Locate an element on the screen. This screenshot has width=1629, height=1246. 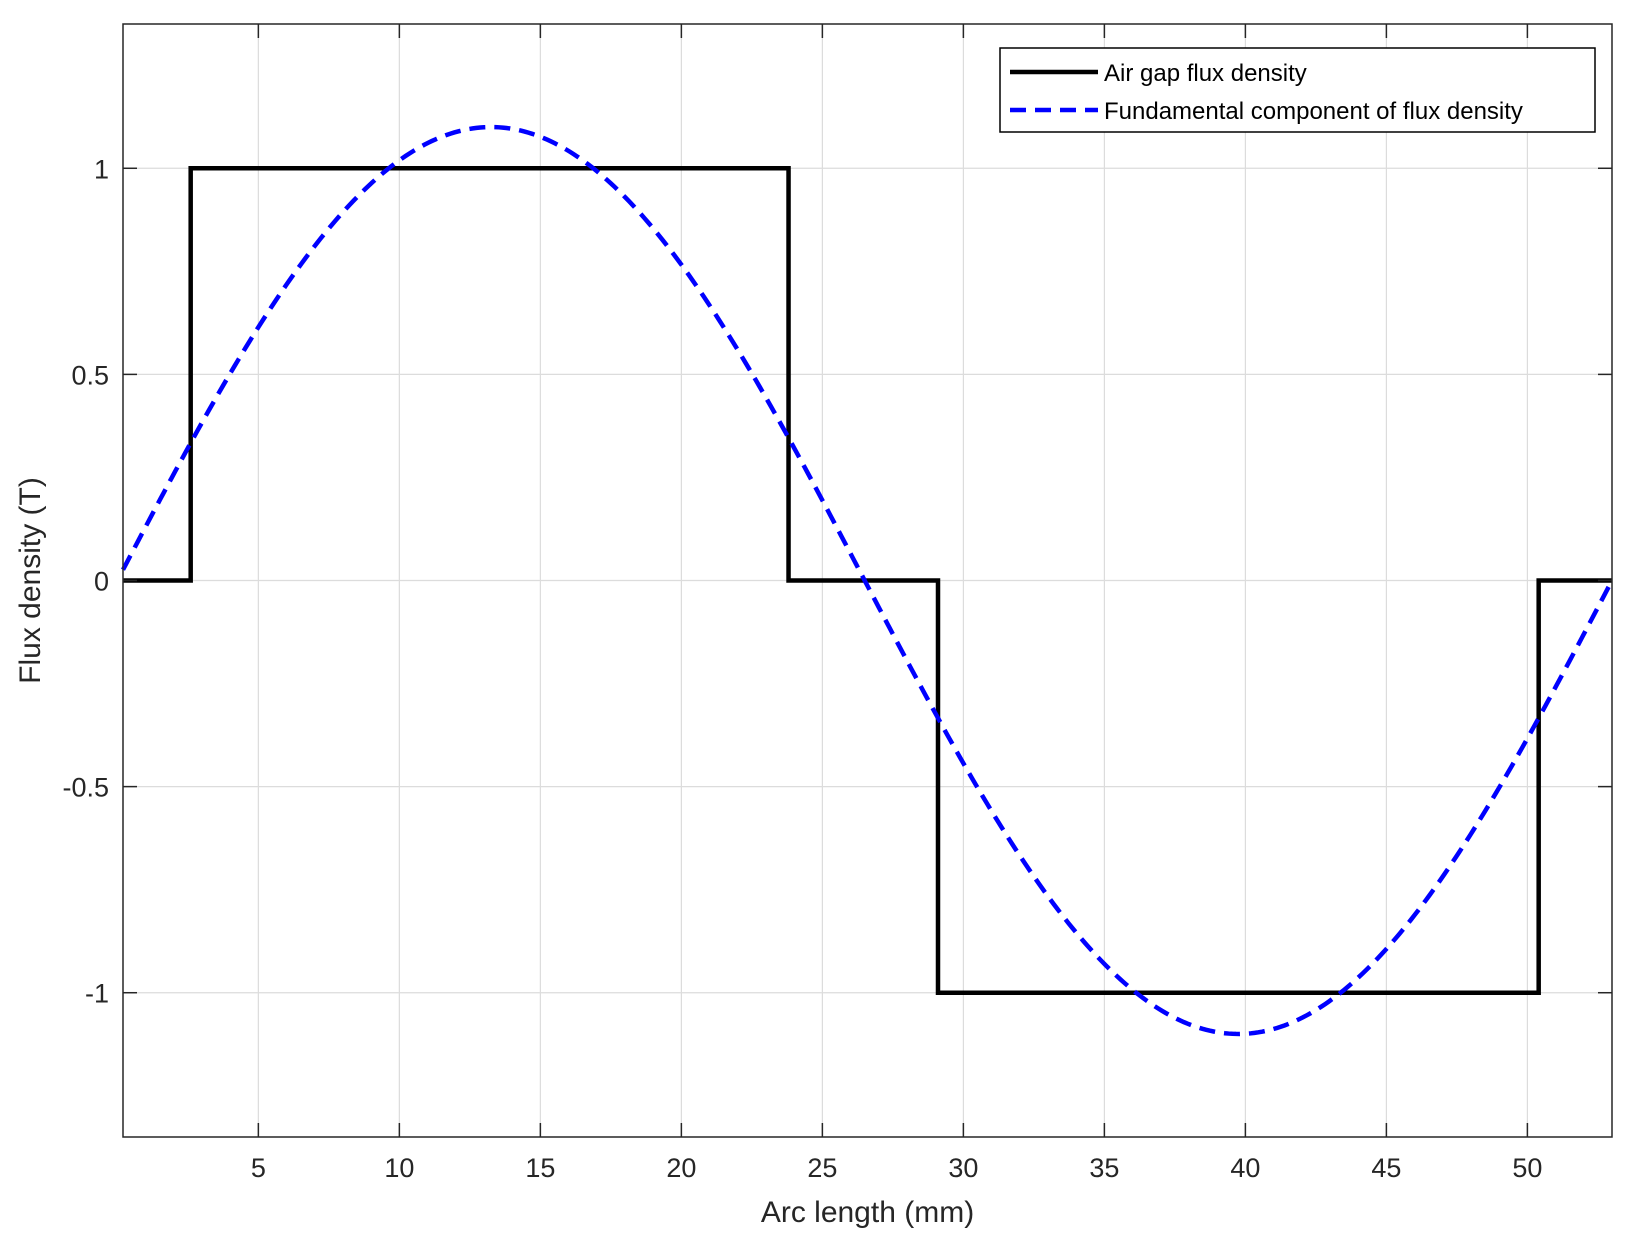
y-tick-label: 0.5 is located at coordinates (90, 375).